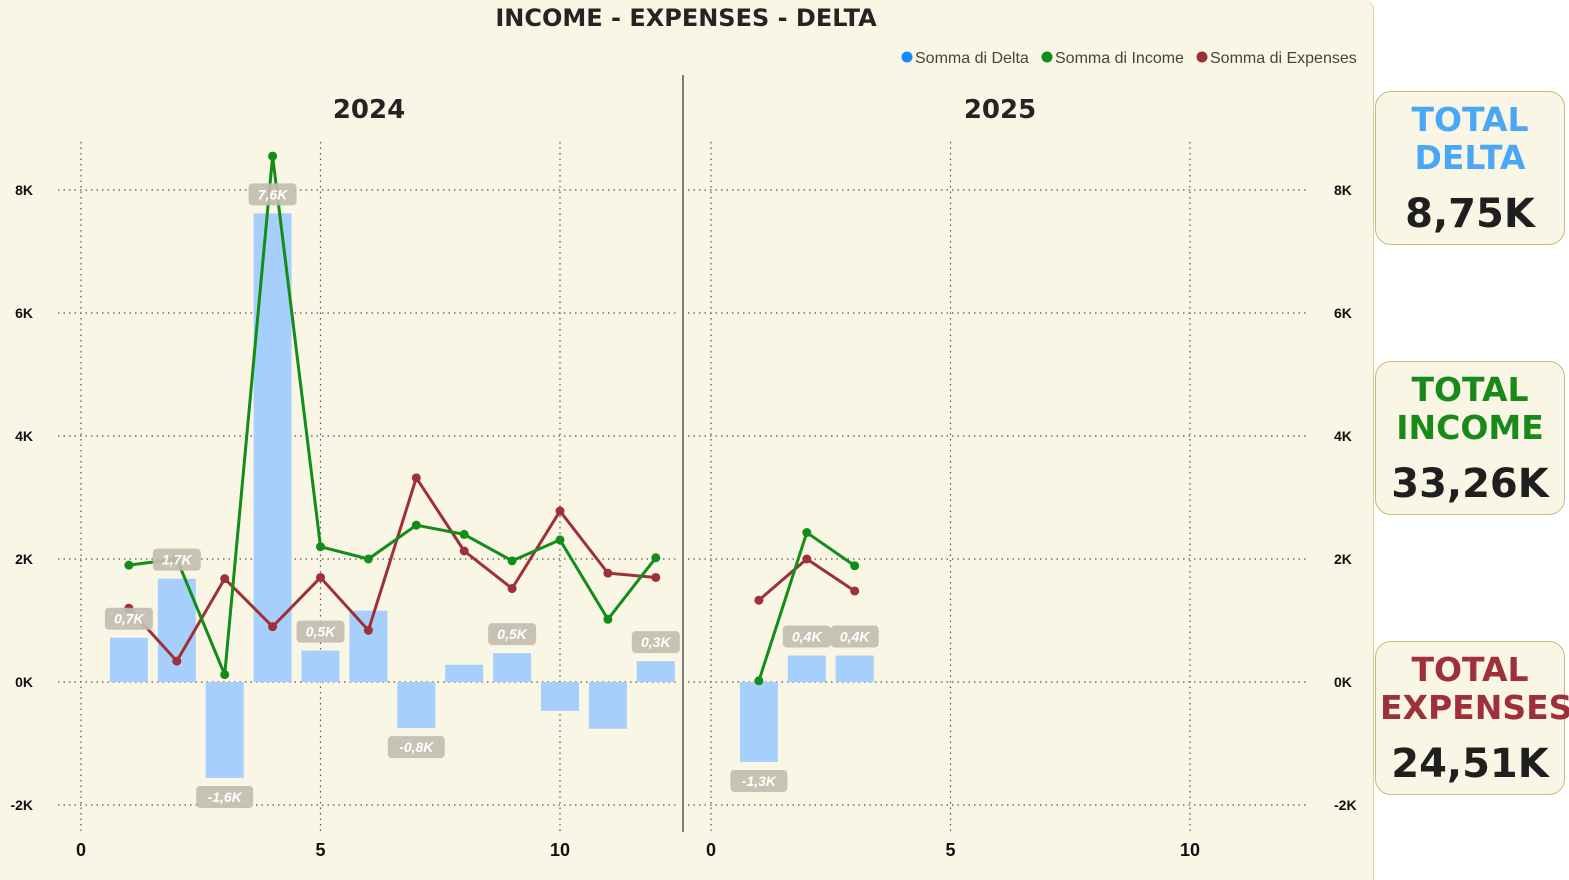 This screenshot has width=1569, height=880. What do you see at coordinates (1343, 682) in the screenshot?
I see `y-tick-label-right: 0K` at bounding box center [1343, 682].